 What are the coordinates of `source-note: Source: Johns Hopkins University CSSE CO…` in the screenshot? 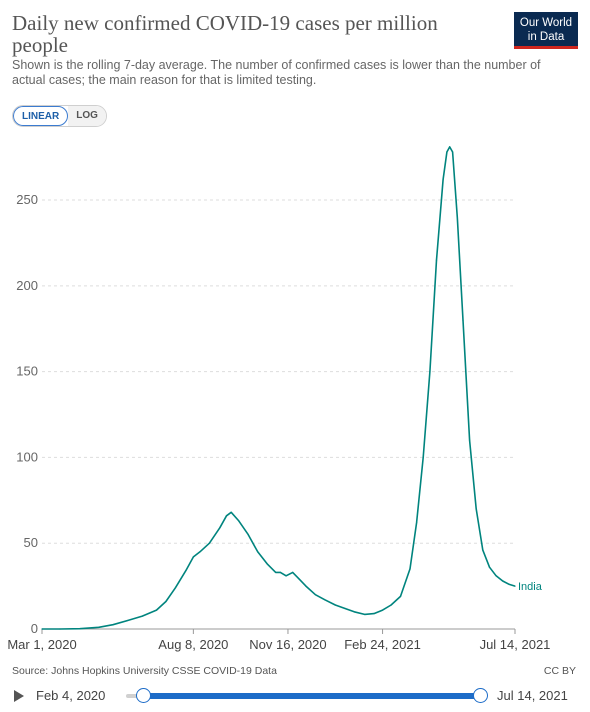 It's located at (144, 671).